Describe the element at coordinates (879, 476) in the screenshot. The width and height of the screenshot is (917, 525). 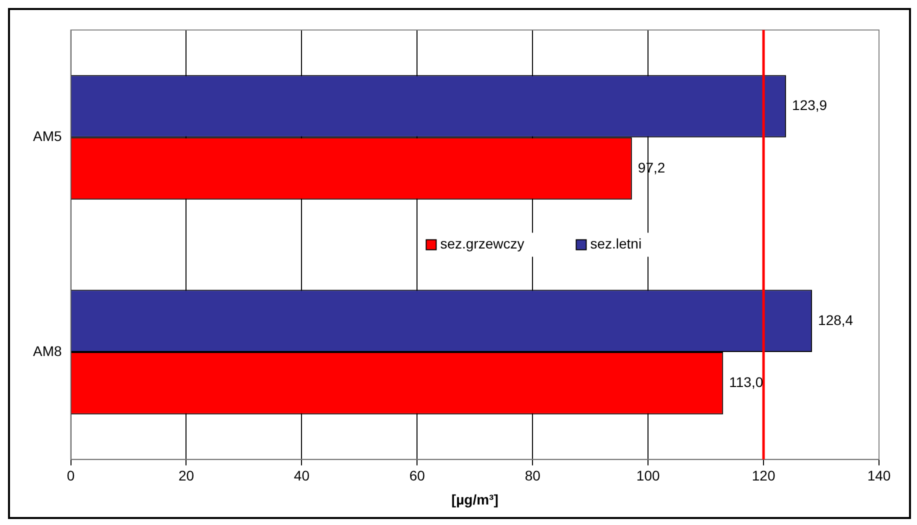
I see `x-tick-label: 140` at that location.